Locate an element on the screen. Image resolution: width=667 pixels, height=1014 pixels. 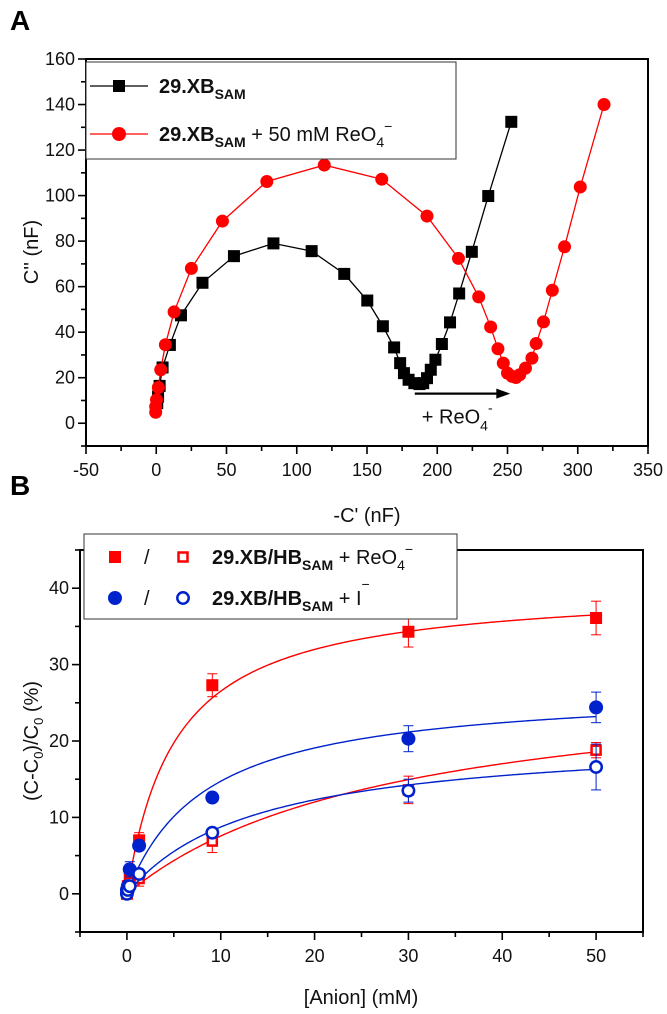
legend-text-part: − is located at coordinates (366, 584).